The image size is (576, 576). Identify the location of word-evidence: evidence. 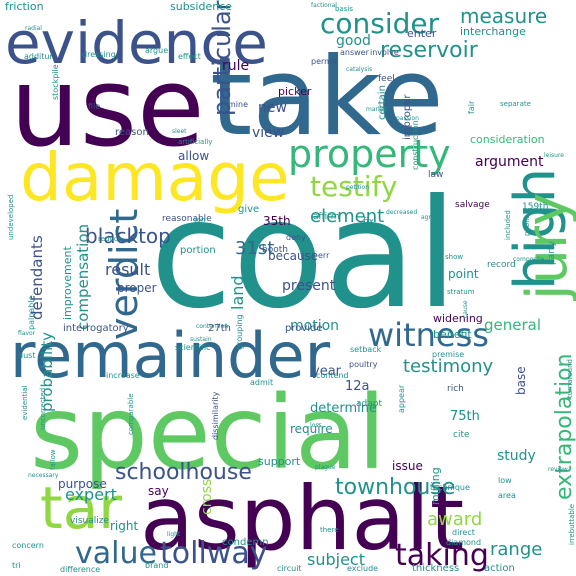
(136, 42).